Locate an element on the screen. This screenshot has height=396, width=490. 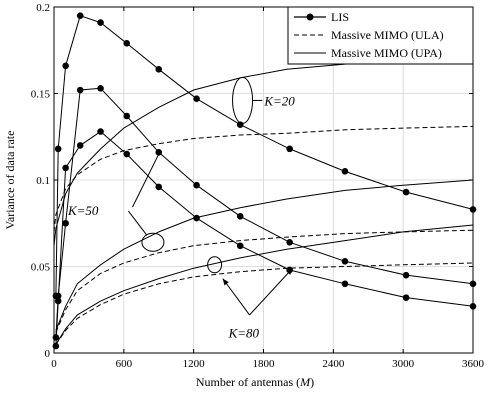
label-k20: K=20 is located at coordinates (279, 100).